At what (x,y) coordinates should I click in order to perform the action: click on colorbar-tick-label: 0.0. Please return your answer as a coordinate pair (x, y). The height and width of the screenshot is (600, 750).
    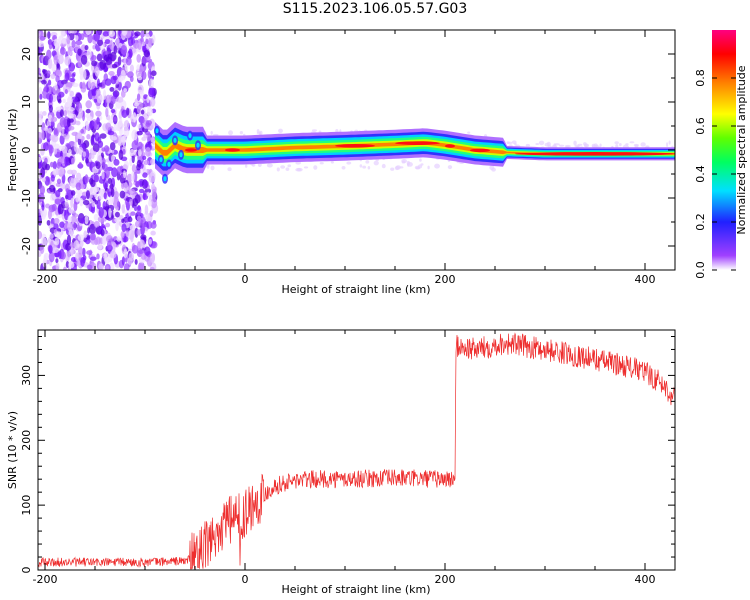
    Looking at the image, I should click on (700, 270).